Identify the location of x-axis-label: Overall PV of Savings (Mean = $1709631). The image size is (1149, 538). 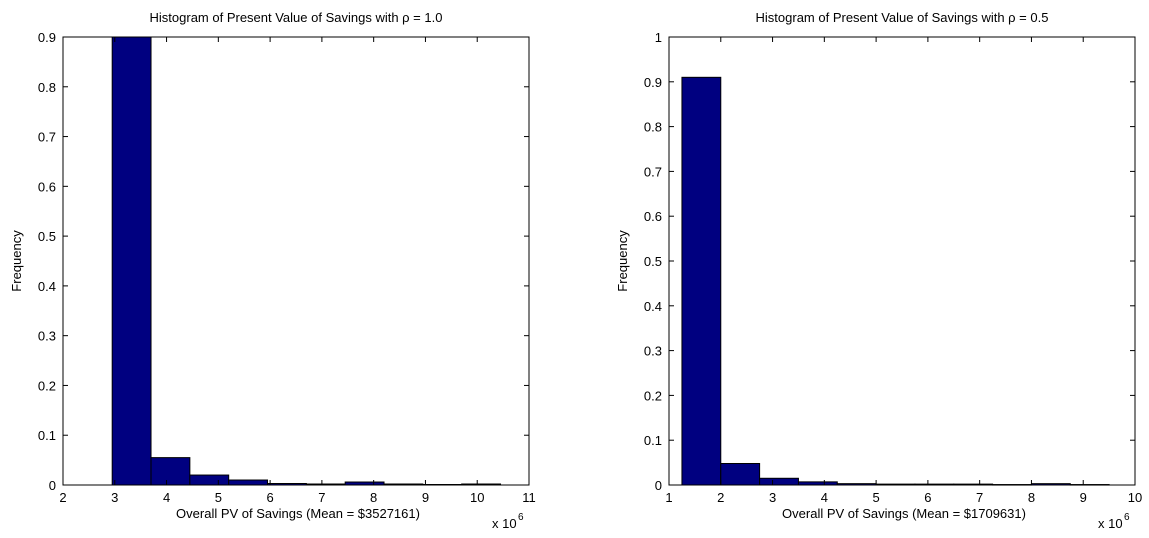
(904, 513).